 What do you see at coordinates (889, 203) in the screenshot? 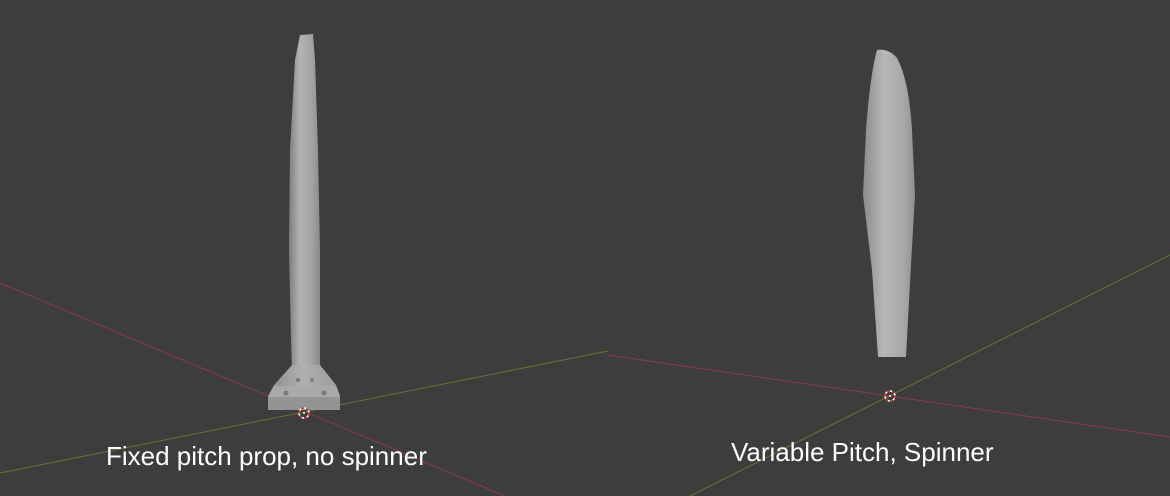
I see `variable-pitch-blade-model` at bounding box center [889, 203].